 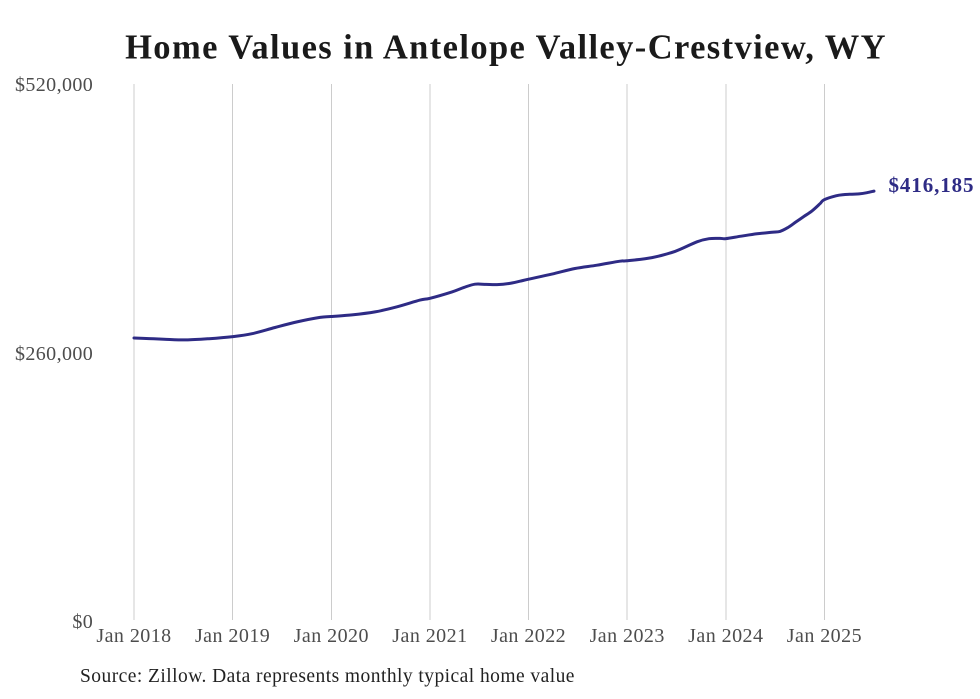 I want to click on svg-text: $520,000, so click(x=54, y=85).